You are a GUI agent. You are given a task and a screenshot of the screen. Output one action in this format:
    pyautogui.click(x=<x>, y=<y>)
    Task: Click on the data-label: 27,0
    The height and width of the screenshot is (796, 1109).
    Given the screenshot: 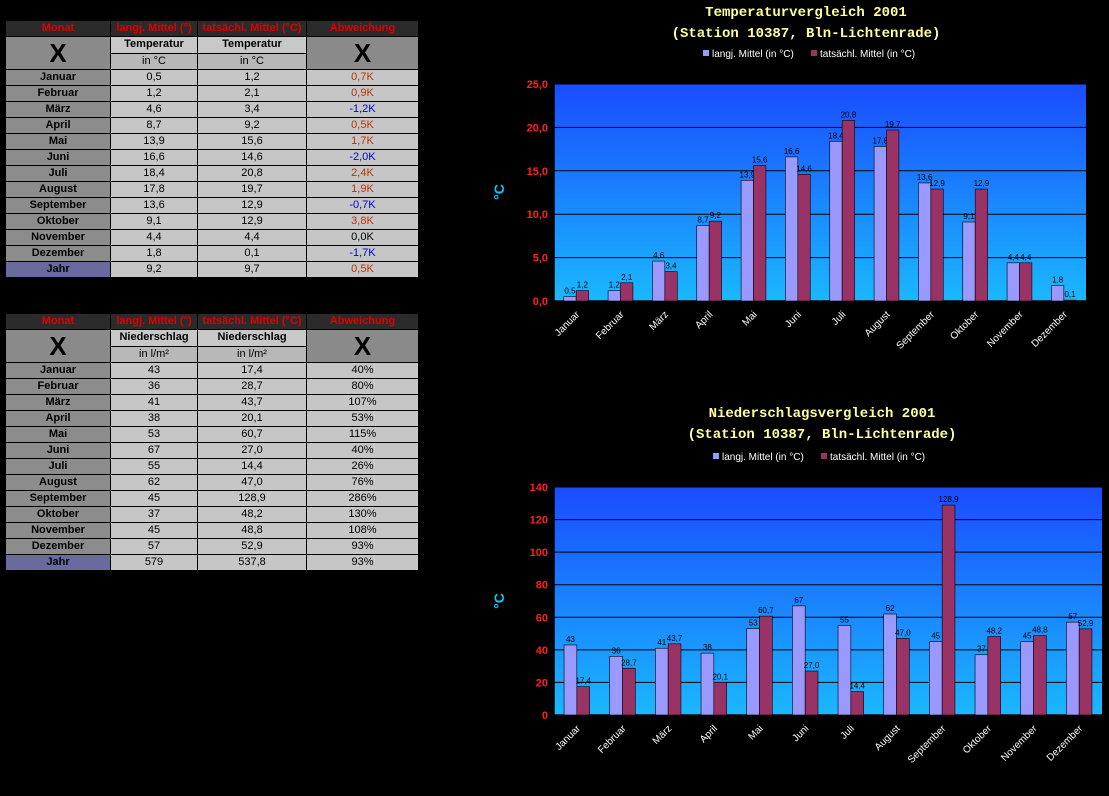 What is the action you would take?
    pyautogui.click(x=812, y=665)
    